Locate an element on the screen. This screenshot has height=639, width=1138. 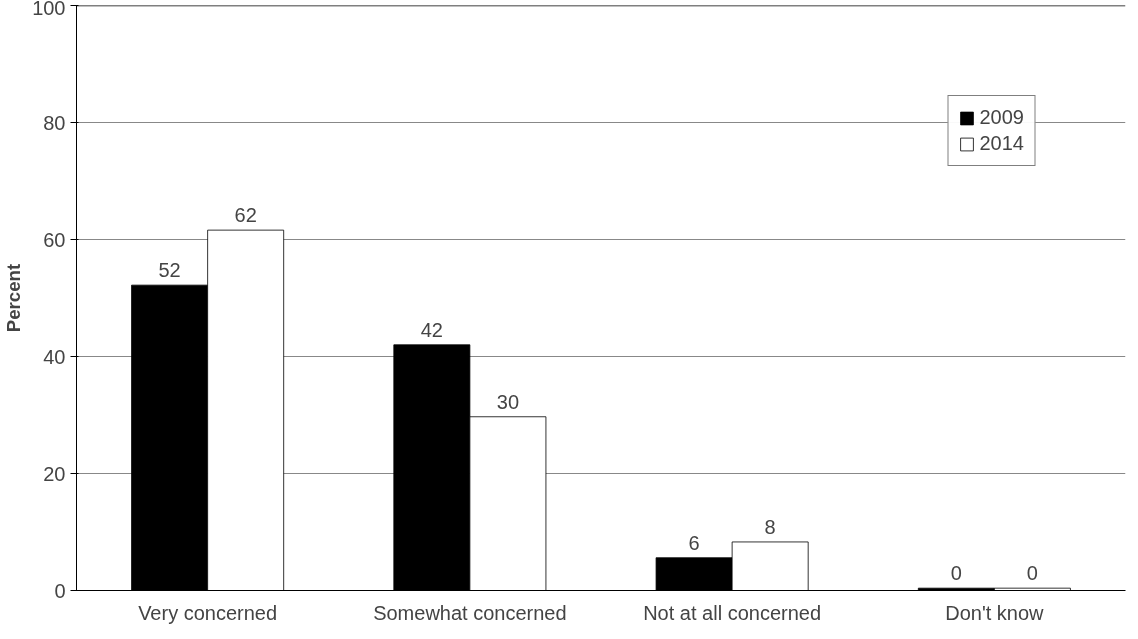
data-label: 62 is located at coordinates (245, 215).